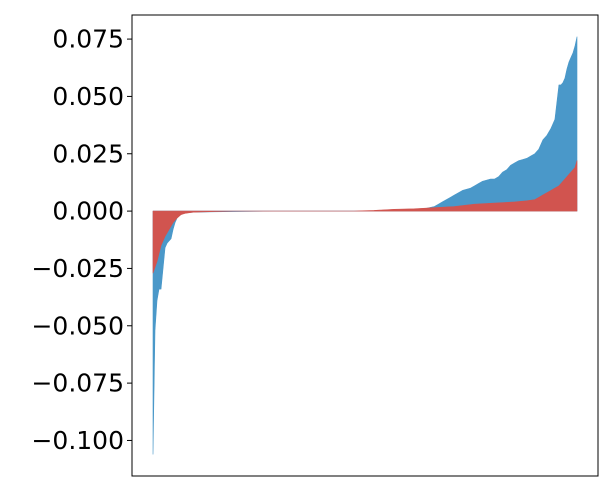 This screenshot has width=610, height=489. I want to click on y-tick-label: −0.075, so click(77, 383).